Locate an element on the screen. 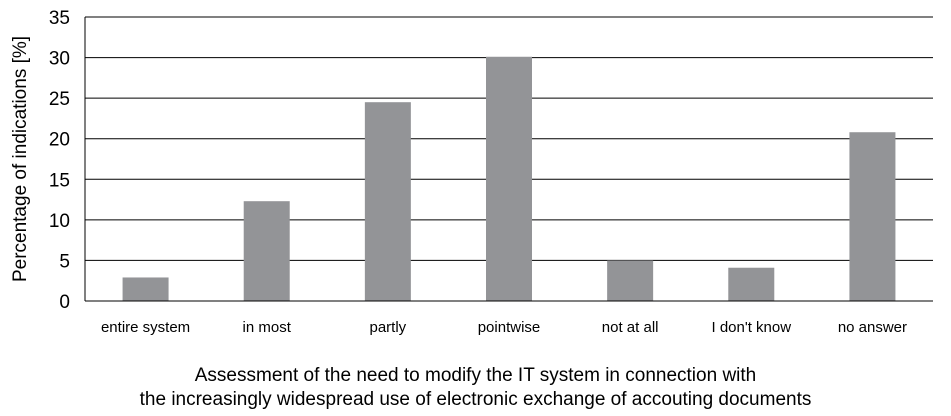  y-tick-label: 25 is located at coordinates (59, 99).